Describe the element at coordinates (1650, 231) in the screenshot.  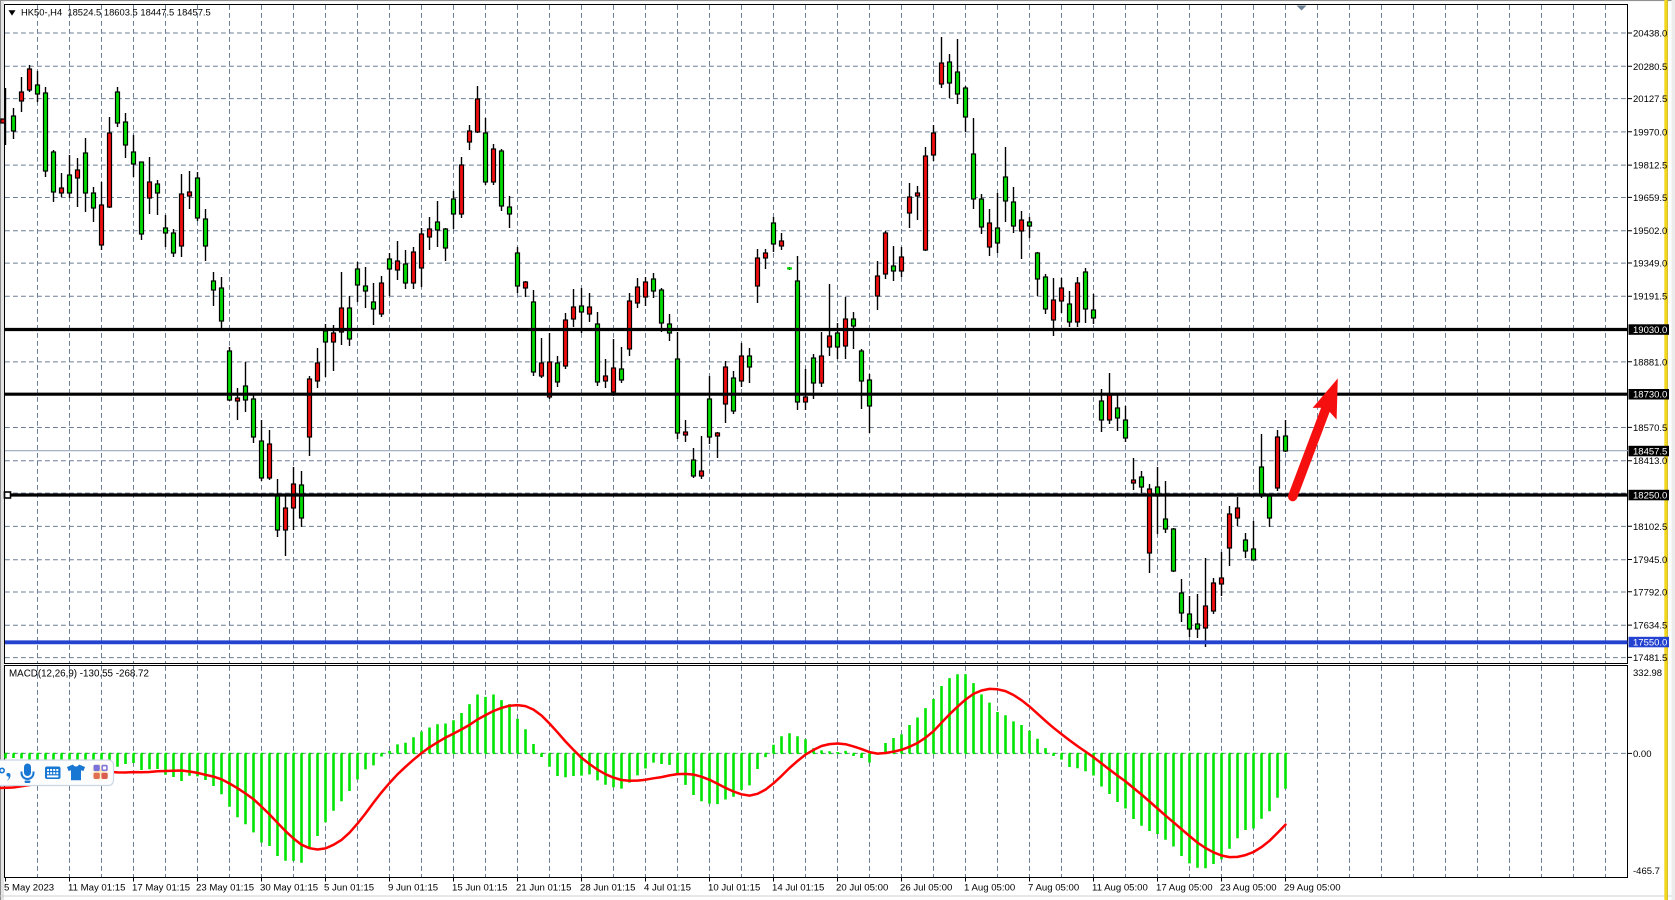
I see `svg-text: 19502.0` at that location.